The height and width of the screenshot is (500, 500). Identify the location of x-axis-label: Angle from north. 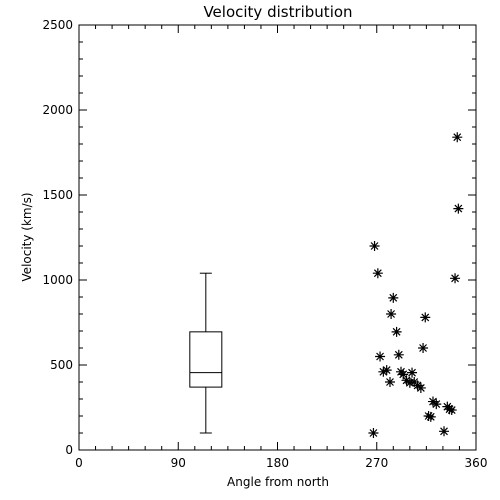
(278, 482).